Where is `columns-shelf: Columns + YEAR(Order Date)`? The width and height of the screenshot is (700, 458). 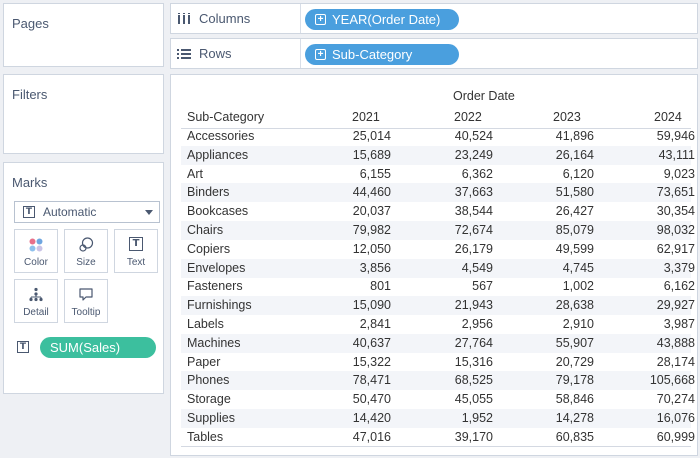 columns-shelf: Columns + YEAR(Order Date) is located at coordinates (434, 18).